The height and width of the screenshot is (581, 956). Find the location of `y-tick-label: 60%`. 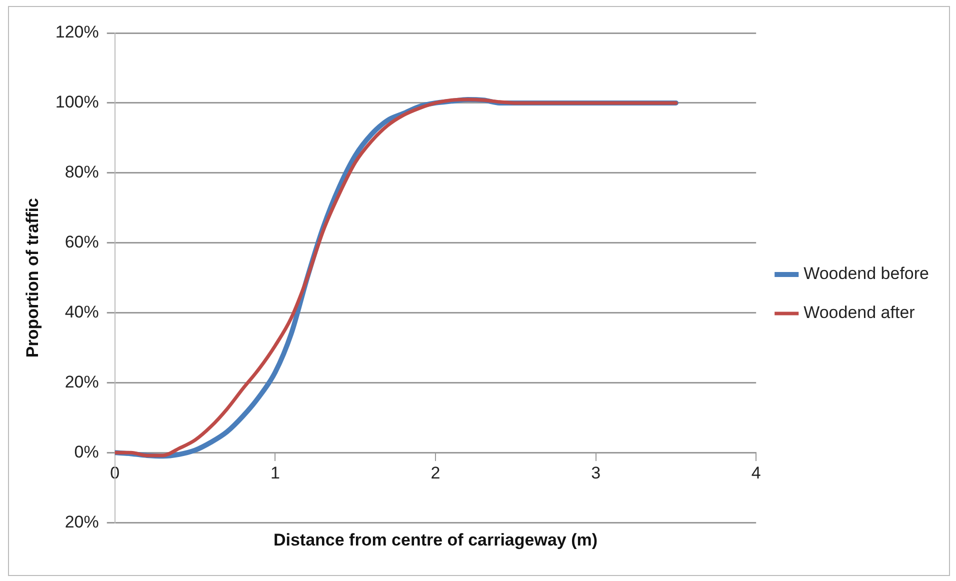

y-tick-label: 60% is located at coordinates (81, 242).